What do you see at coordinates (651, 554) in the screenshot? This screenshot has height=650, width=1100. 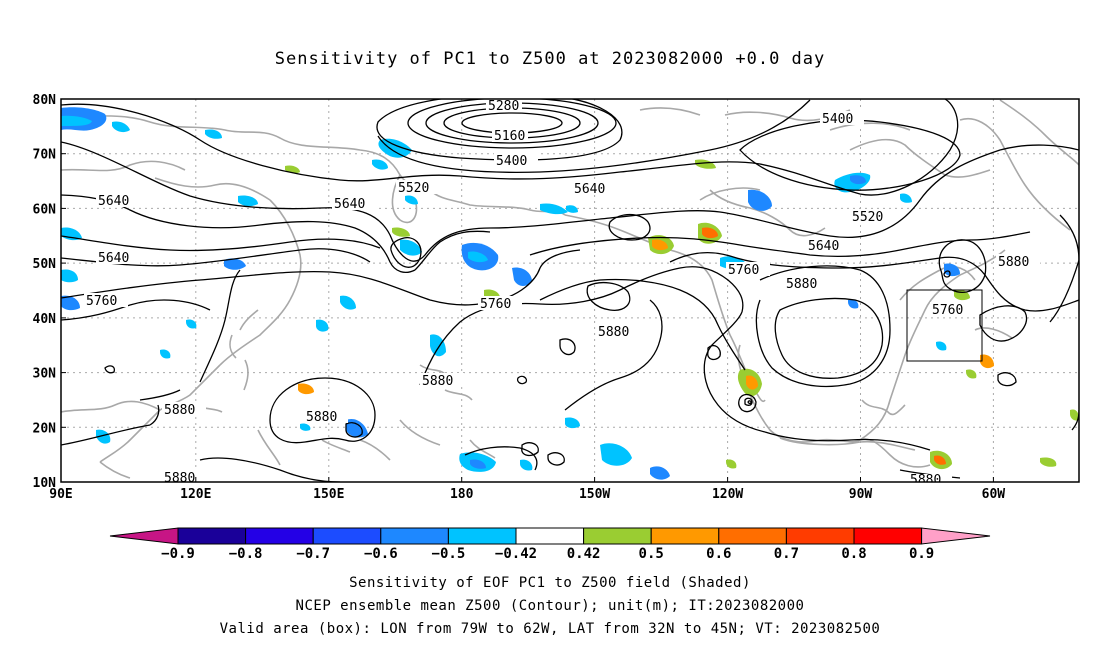 I see `colorbar-label: 0.5` at bounding box center [651, 554].